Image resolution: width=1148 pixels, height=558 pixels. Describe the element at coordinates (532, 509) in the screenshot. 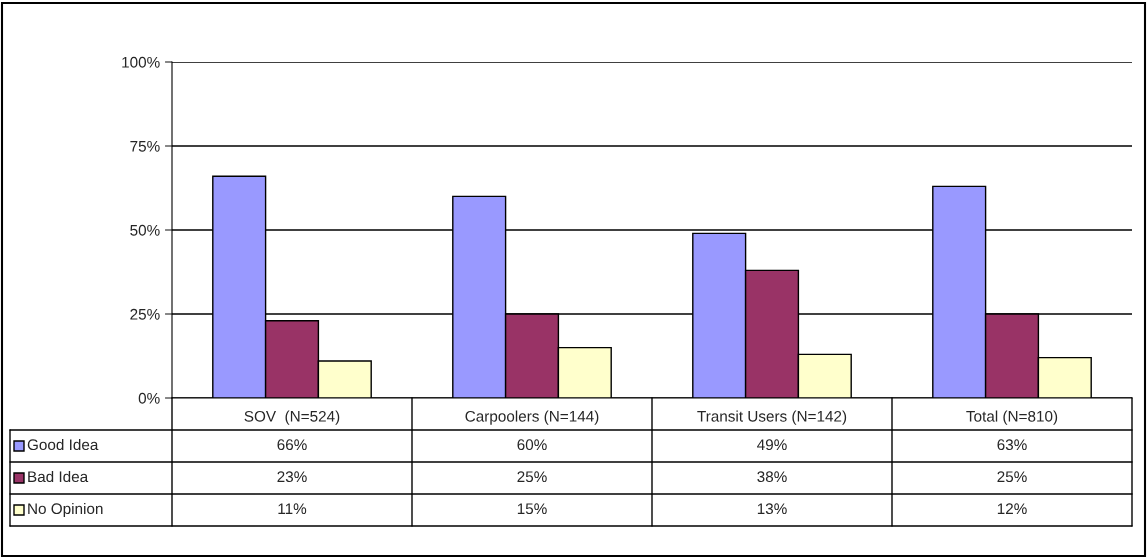

I see `data-label: 15%` at that location.